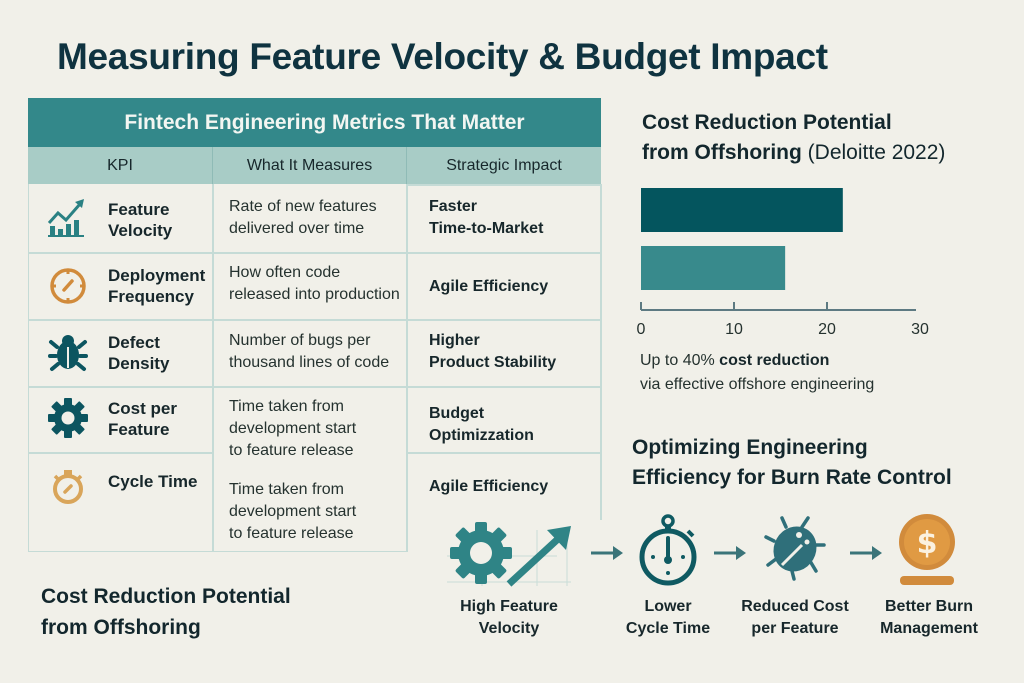 The image size is (1024, 683). What do you see at coordinates (929, 618) in the screenshot?
I see `flow-step-label: Better Burn Management` at bounding box center [929, 618].